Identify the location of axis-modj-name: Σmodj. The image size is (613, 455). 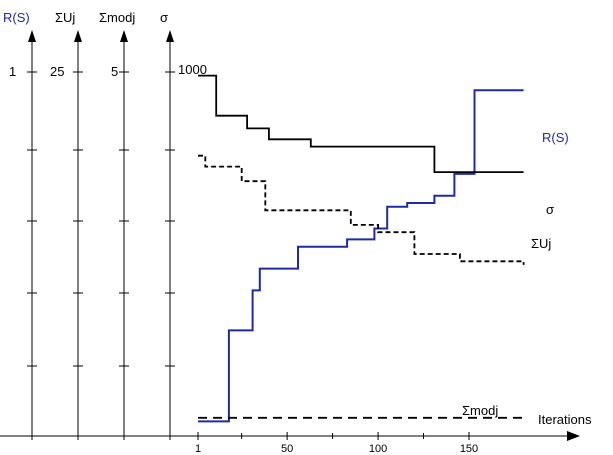
(117, 17).